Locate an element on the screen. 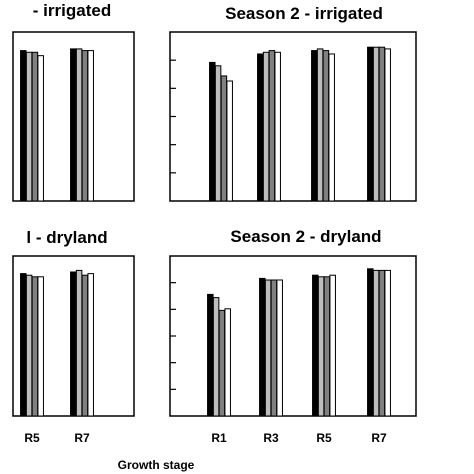  panel-title: - irrigated is located at coordinates (72, 10).